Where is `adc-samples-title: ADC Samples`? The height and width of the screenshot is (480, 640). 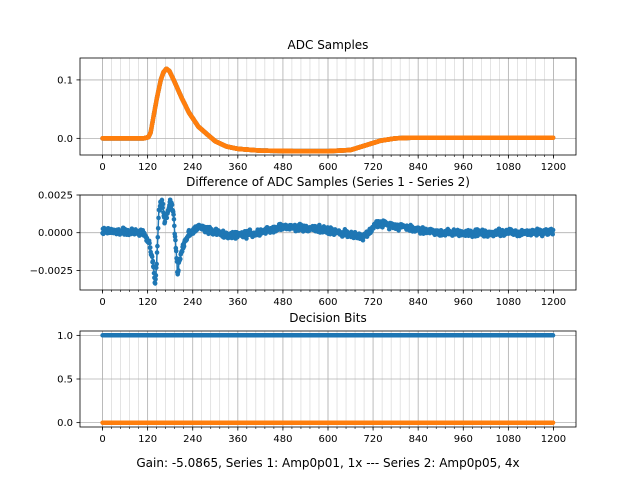 adc-samples-title: ADC Samples is located at coordinates (328, 45).